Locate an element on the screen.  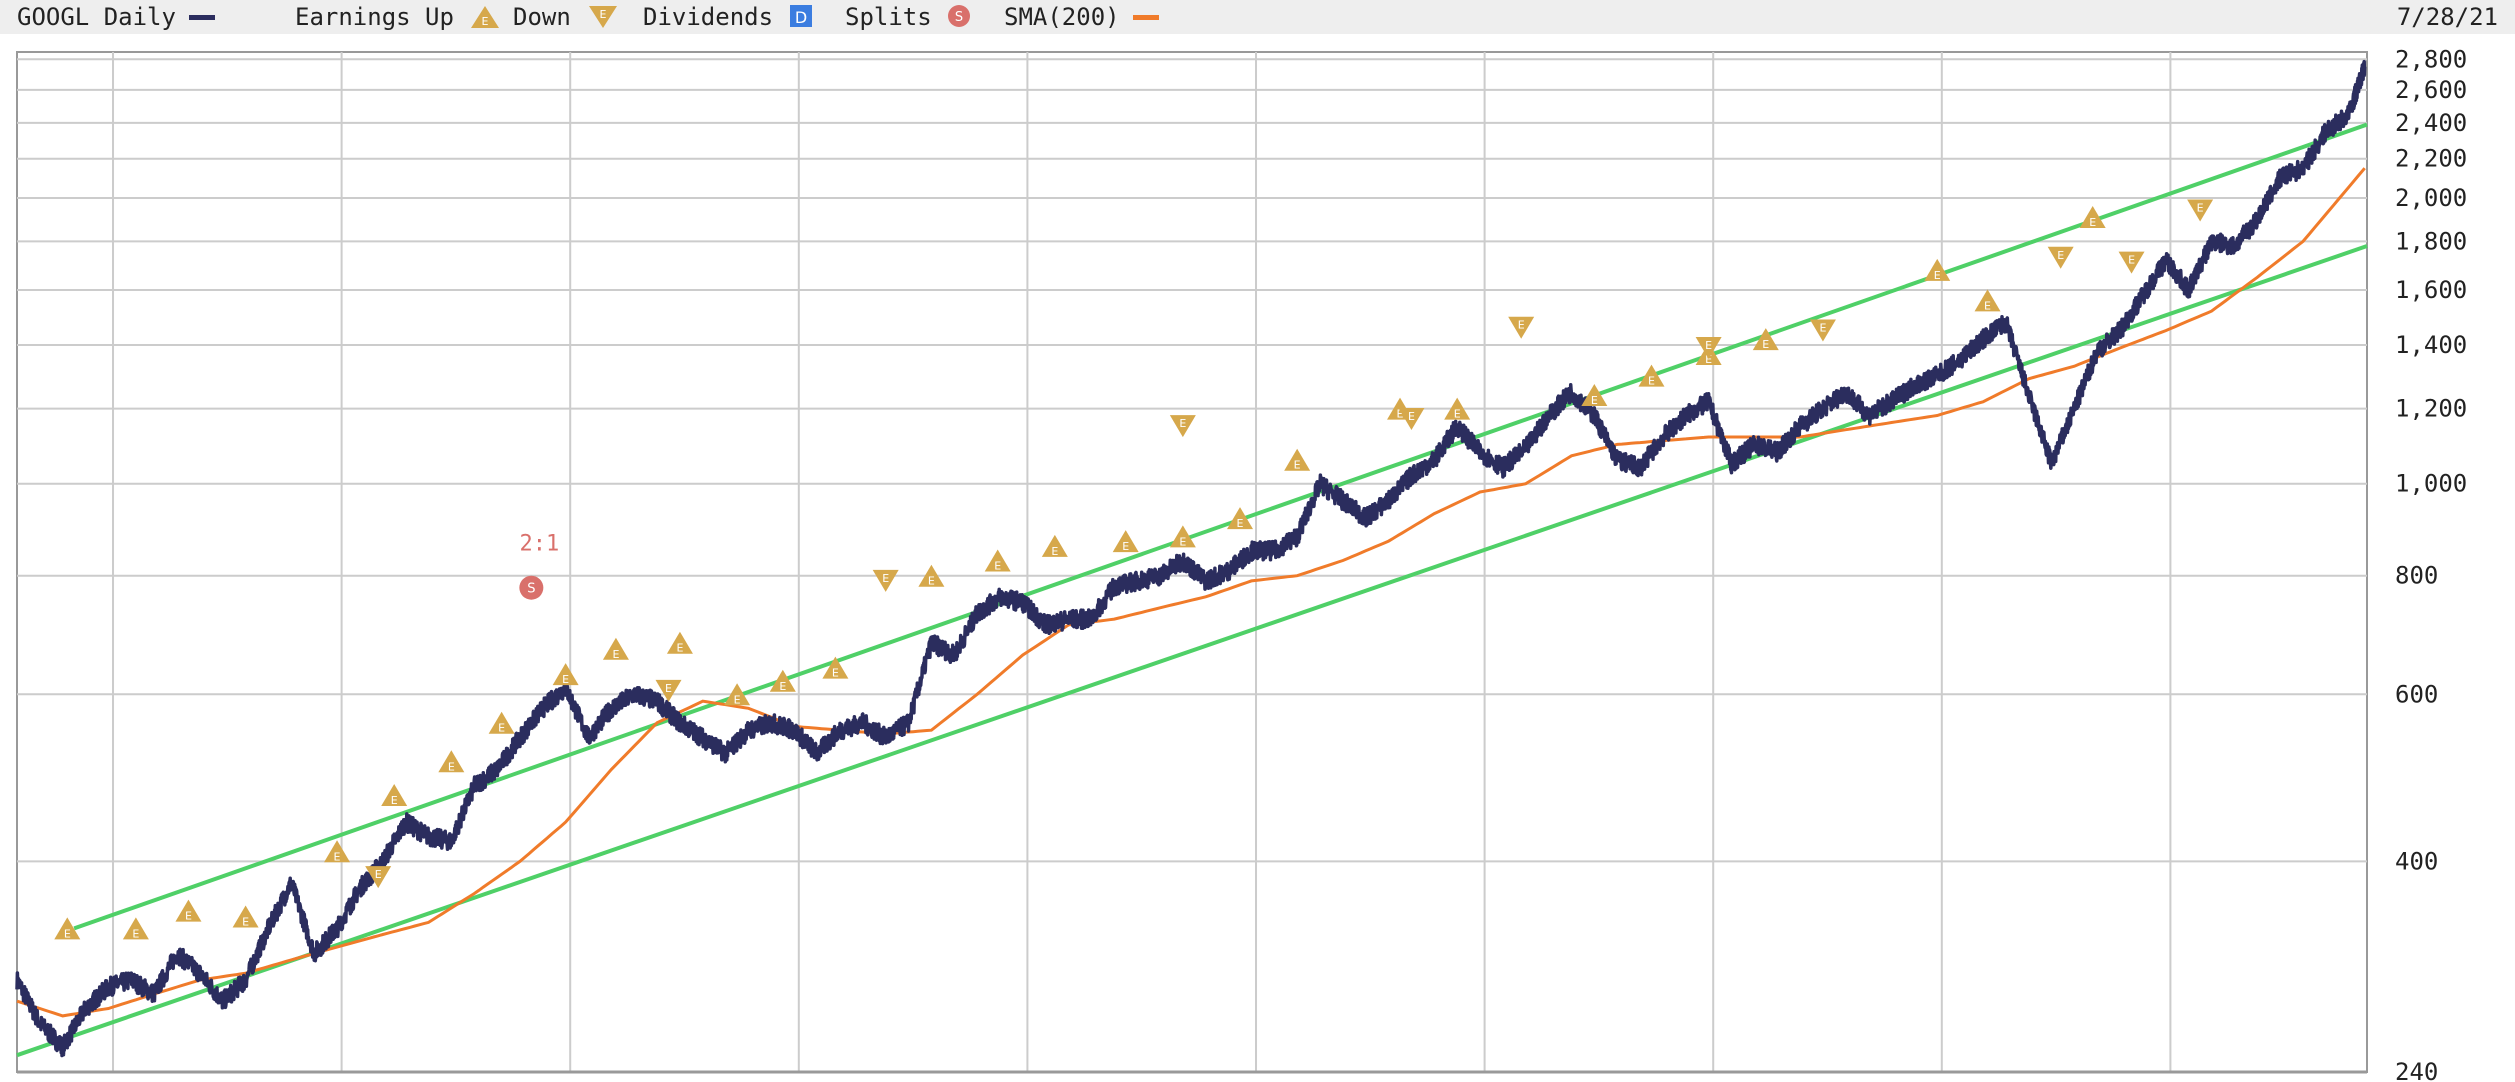
legend-earnings-up: Earnings Up is located at coordinates (374, 17).